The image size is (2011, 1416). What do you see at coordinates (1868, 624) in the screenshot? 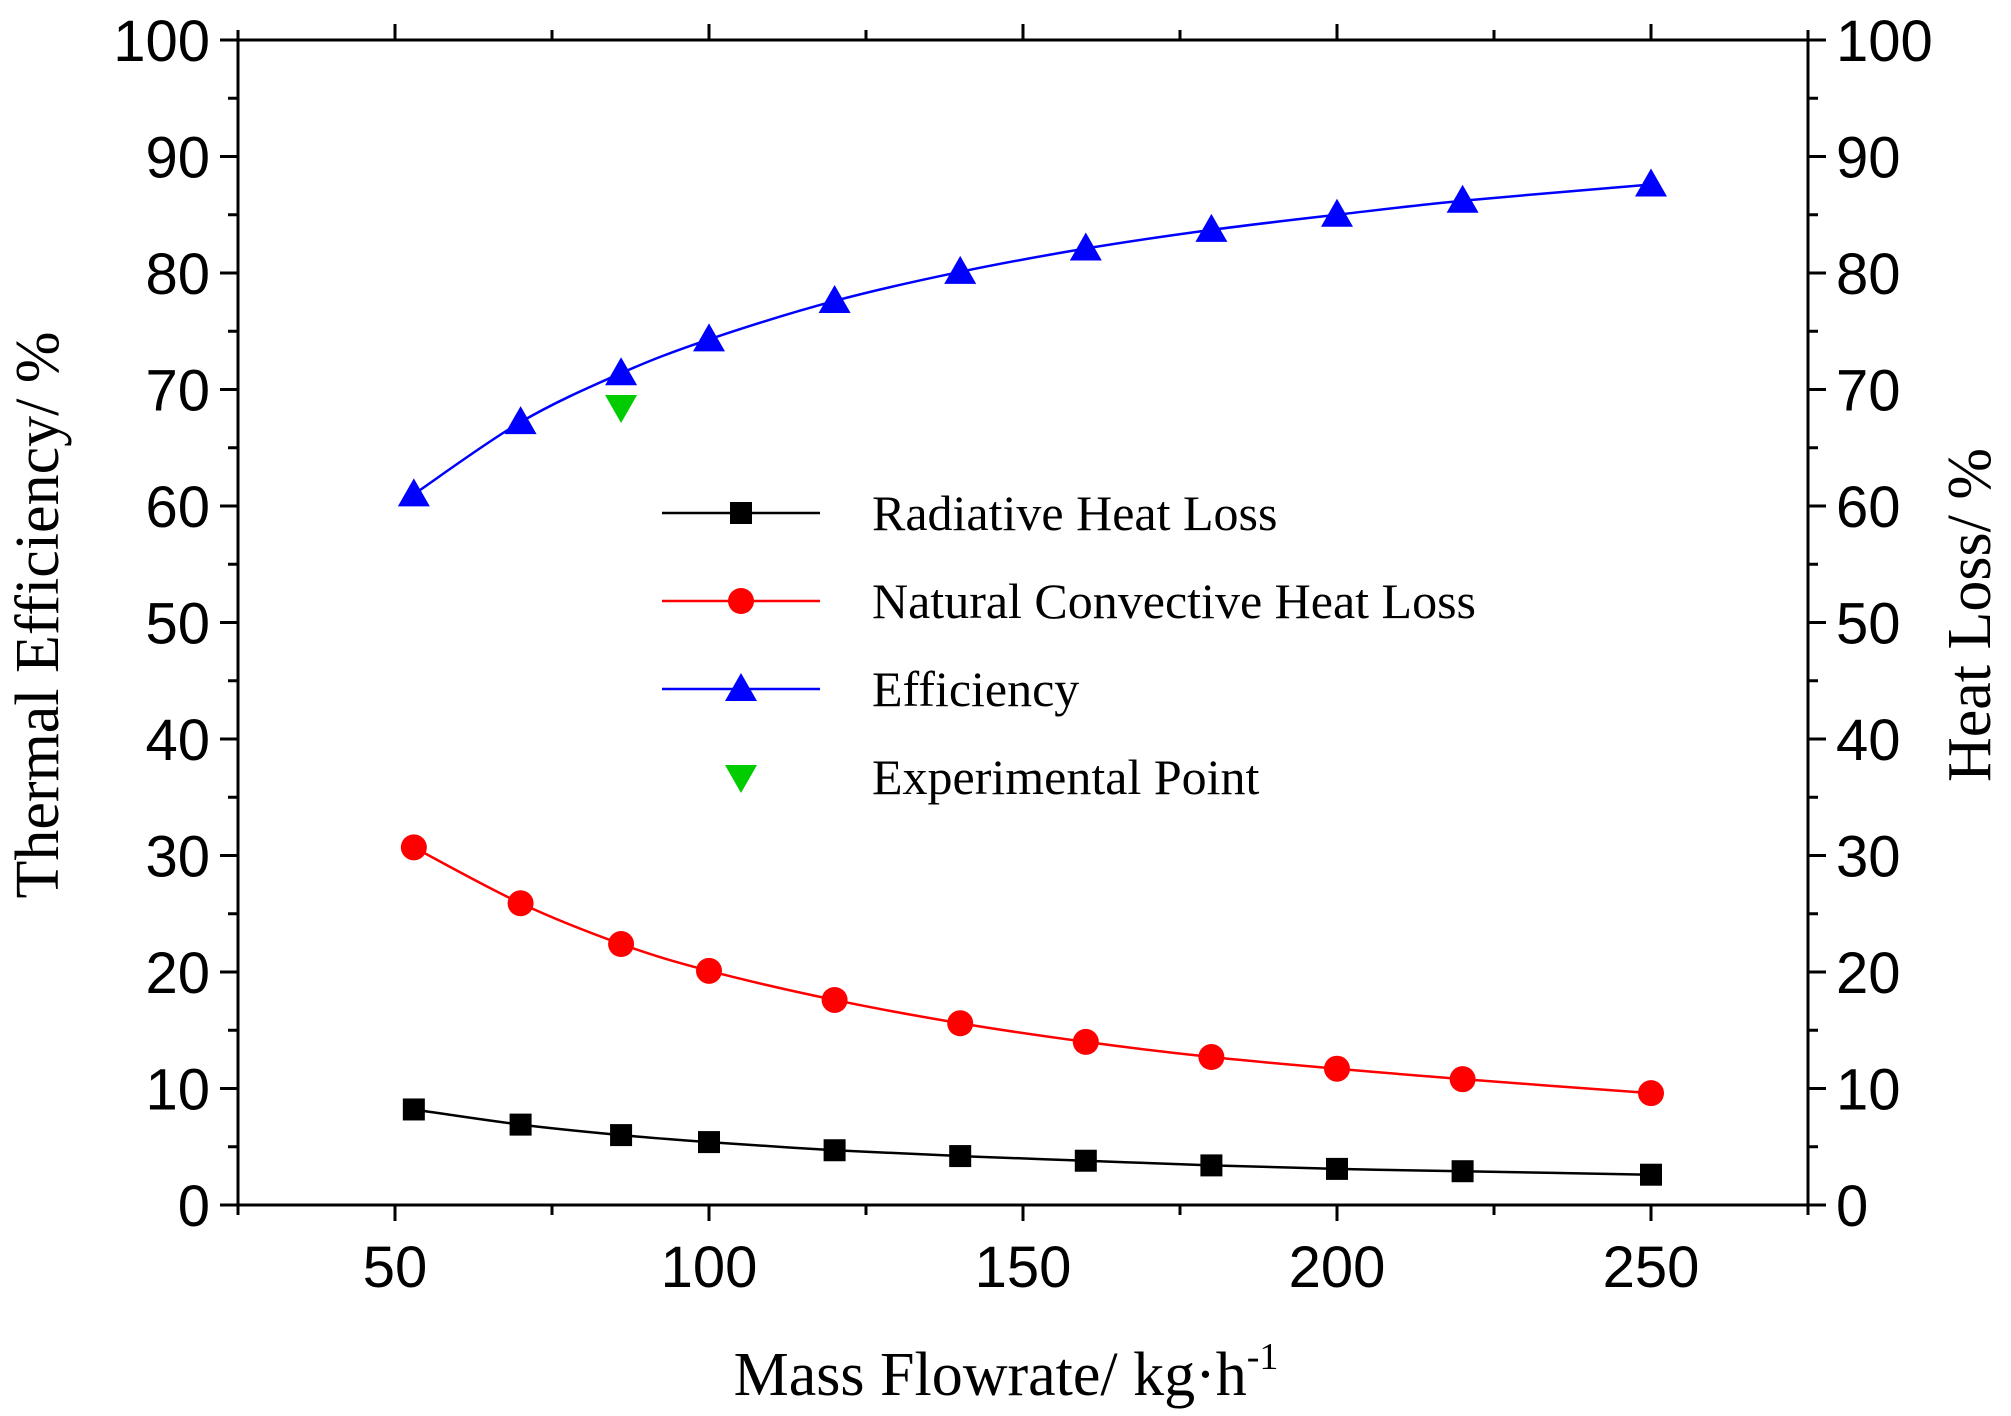
I see `right-tick-label: 50` at bounding box center [1868, 624].